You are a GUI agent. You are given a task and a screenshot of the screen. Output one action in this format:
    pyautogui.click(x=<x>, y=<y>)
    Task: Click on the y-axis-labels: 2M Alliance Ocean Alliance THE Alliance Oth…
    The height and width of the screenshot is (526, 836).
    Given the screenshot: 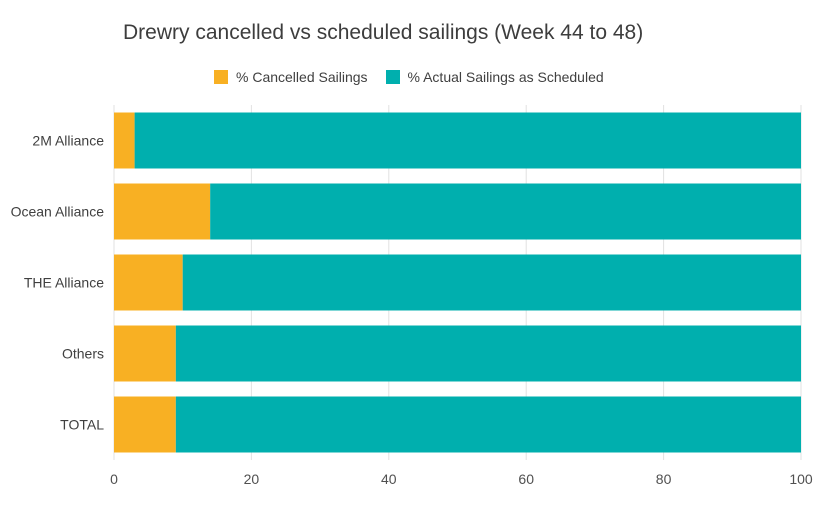 What is the action you would take?
    pyautogui.click(x=58, y=283)
    